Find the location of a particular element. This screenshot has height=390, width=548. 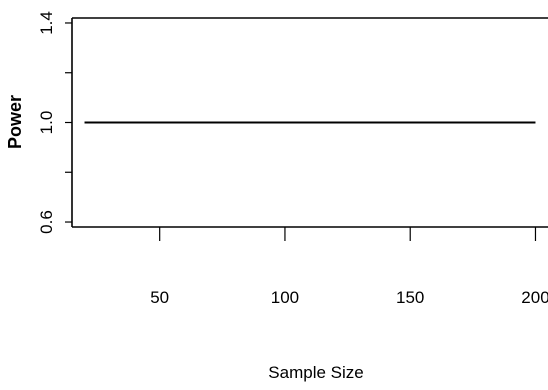

y-axis: 0.6 1.0 1.4 is located at coordinates (54, 122).